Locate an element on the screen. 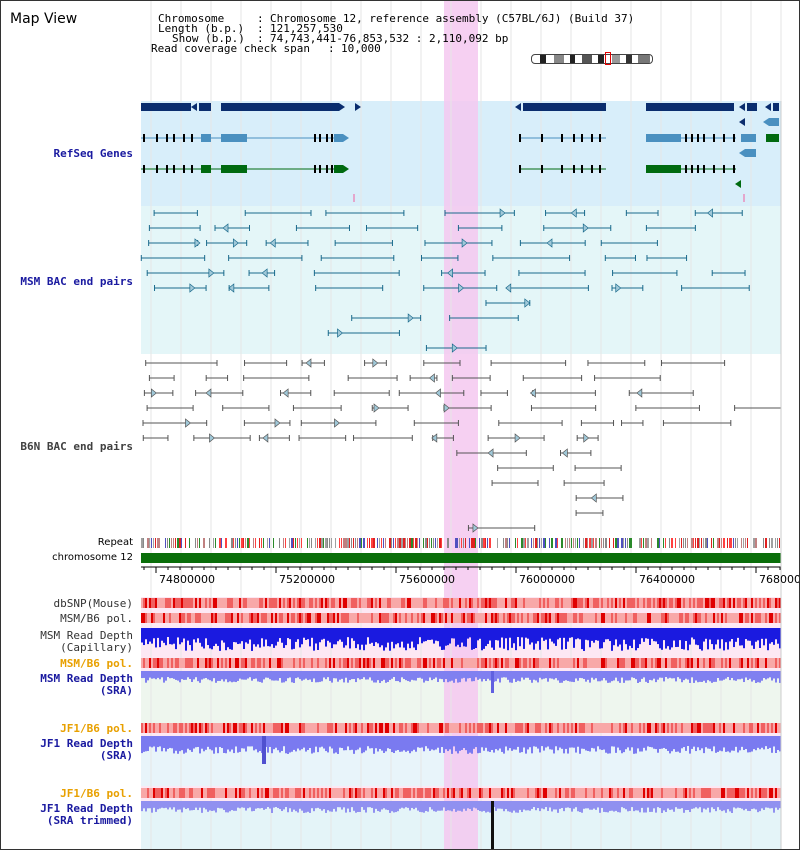  track-label-chromosome: chromosome 12 is located at coordinates (92, 557).